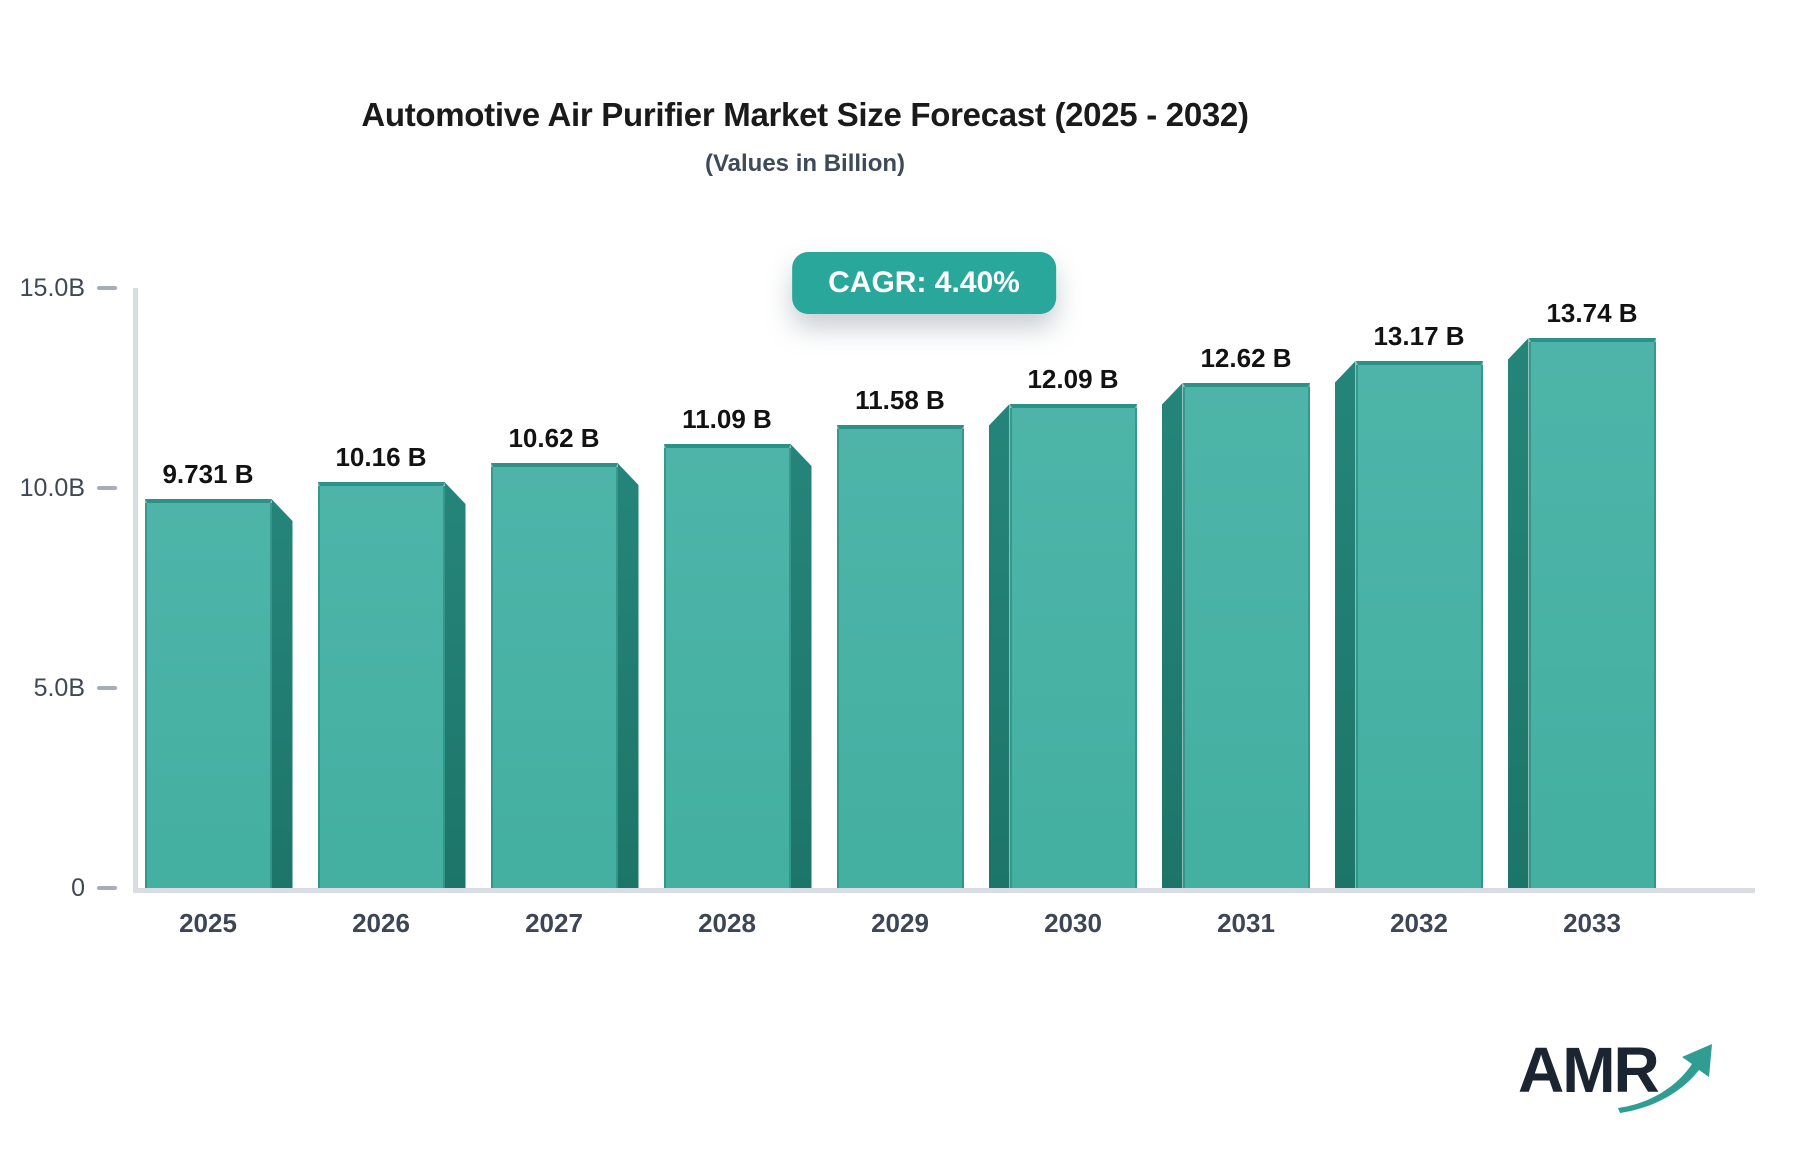 Image resolution: width=1800 pixels, height=1156 pixels. I want to click on bar-2025, so click(208, 693).